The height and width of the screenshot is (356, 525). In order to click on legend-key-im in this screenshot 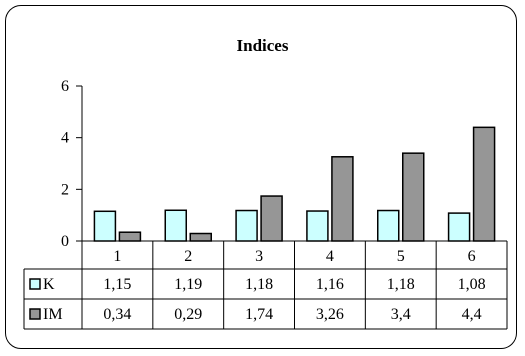, I will do `click(35, 314)`.